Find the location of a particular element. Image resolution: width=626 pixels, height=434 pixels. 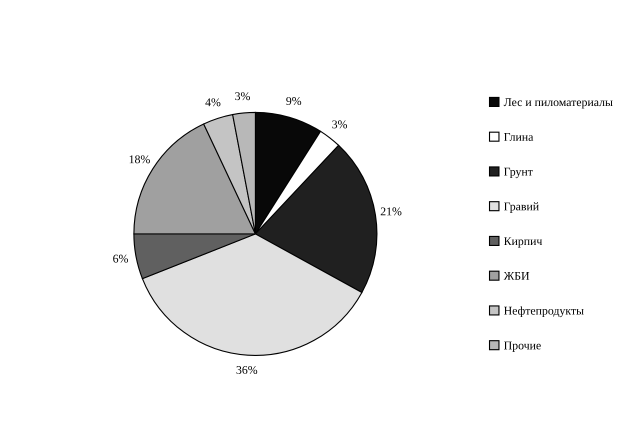

data-label: 9% is located at coordinates (294, 101).